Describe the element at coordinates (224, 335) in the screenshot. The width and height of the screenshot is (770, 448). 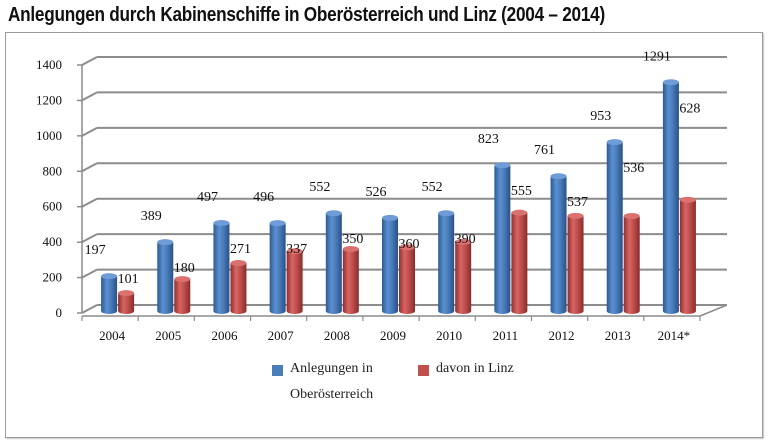
I see `x-tick-label: 2006` at that location.